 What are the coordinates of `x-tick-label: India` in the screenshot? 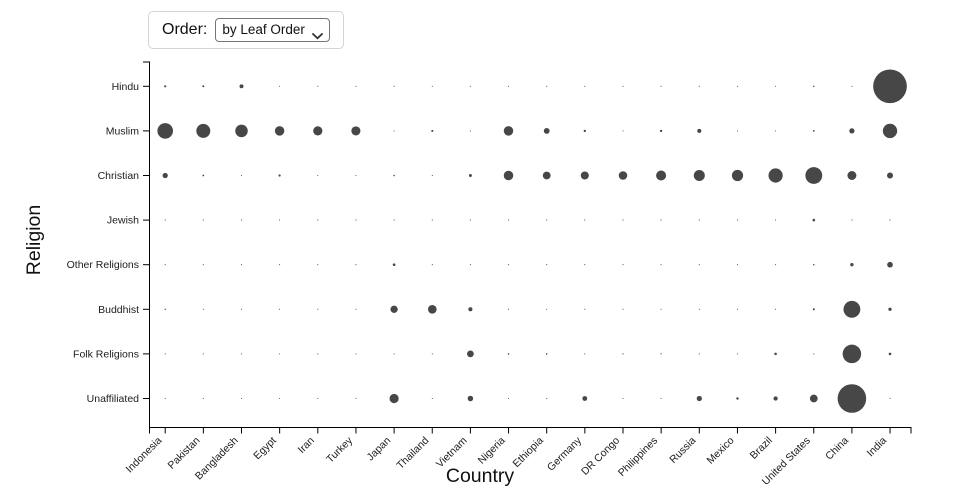 It's located at (877, 447).